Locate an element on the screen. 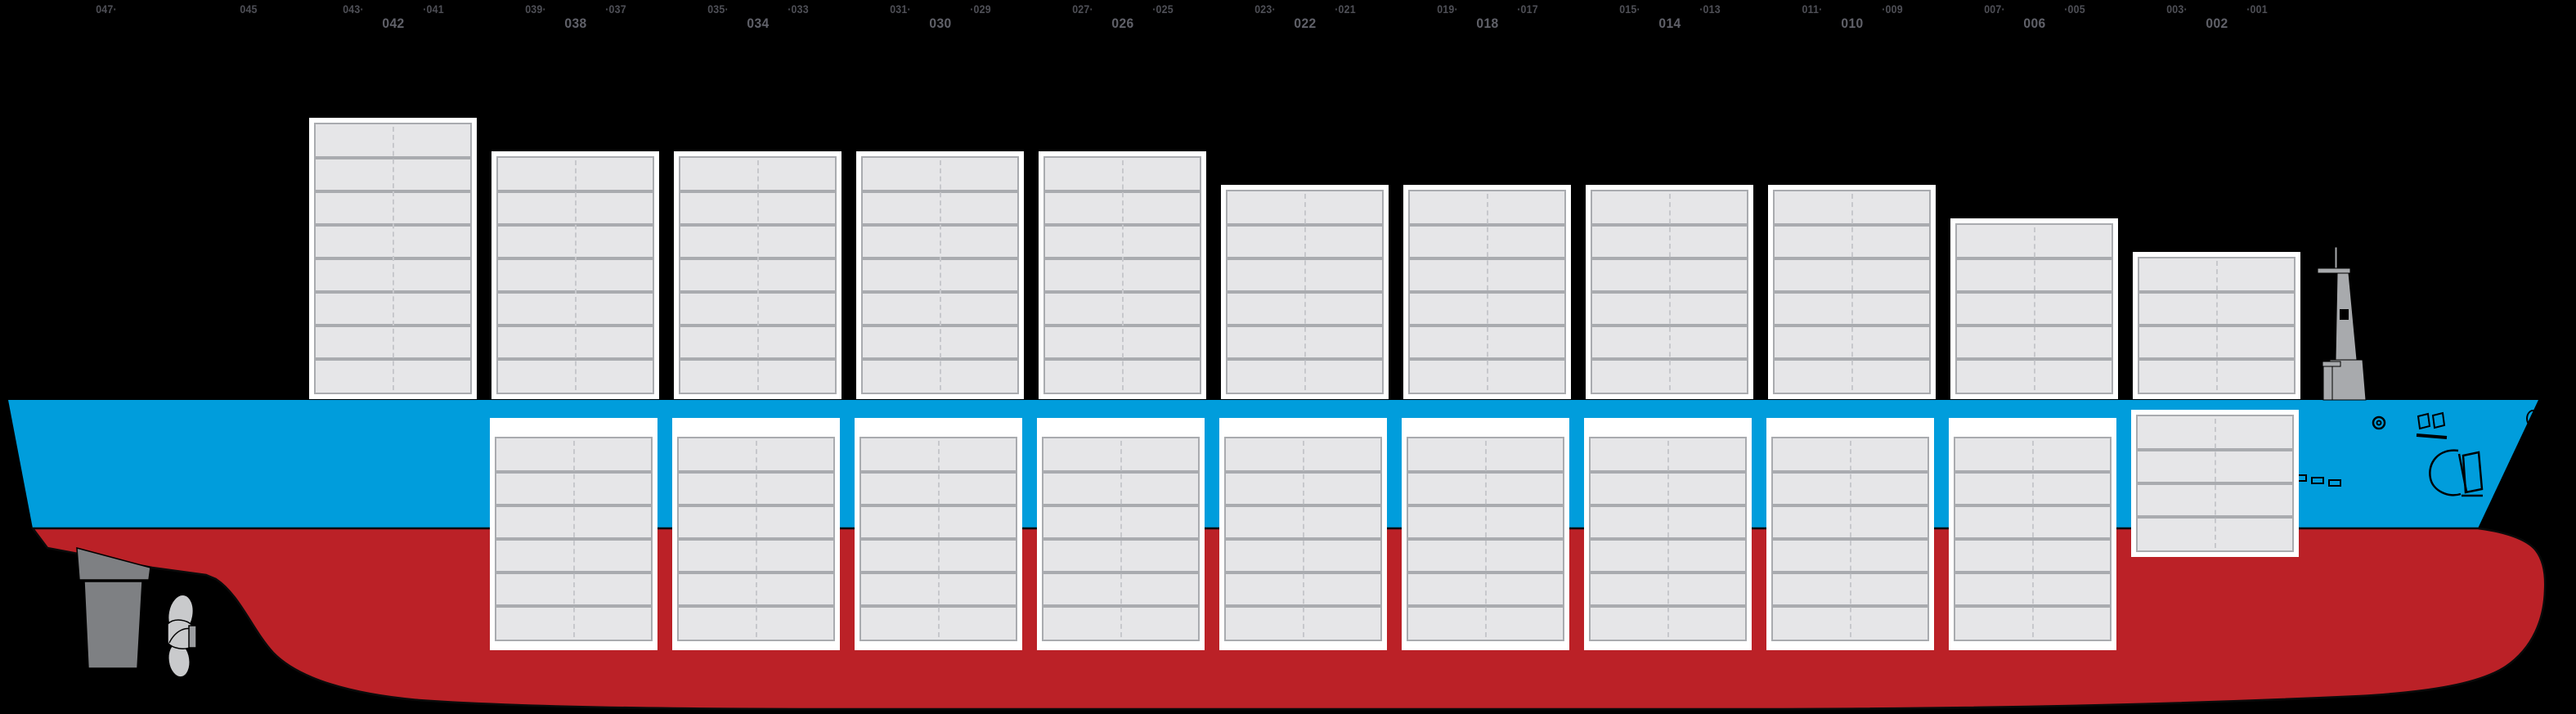 Image resolution: width=2576 pixels, height=714 pixels. foremast is located at coordinates (2342, 323).